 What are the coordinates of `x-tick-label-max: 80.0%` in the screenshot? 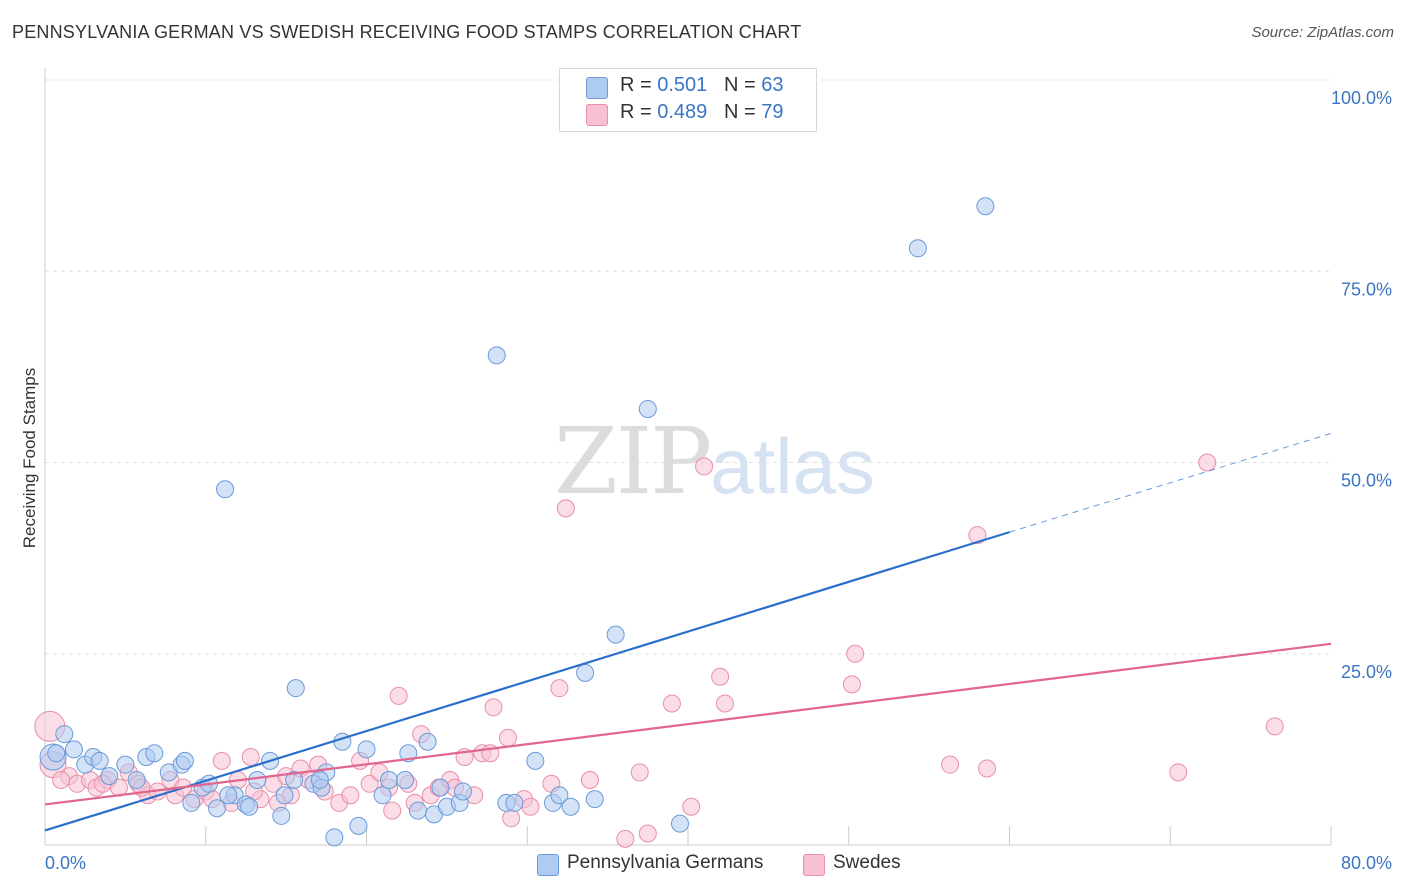 It's located at (1366, 863).